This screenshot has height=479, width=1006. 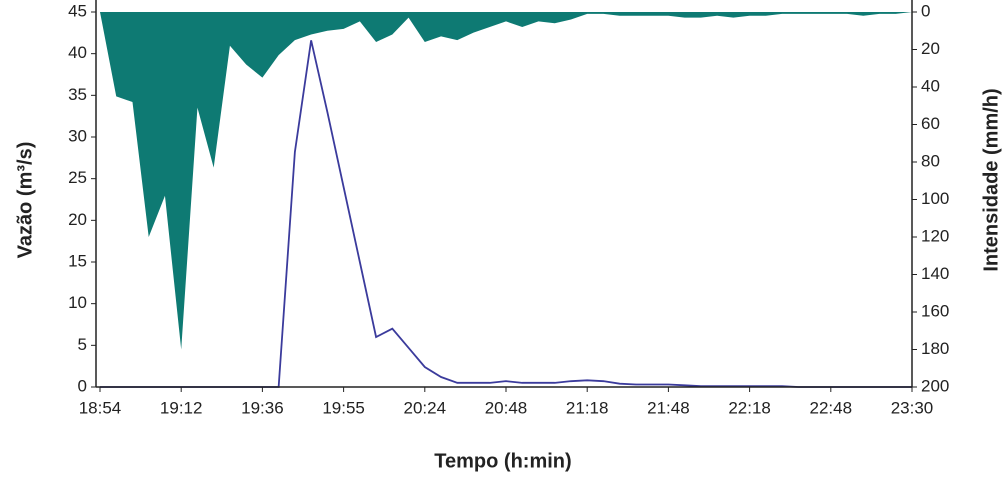 What do you see at coordinates (100, 407) in the screenshot?
I see `x-tick-label: 18:54` at bounding box center [100, 407].